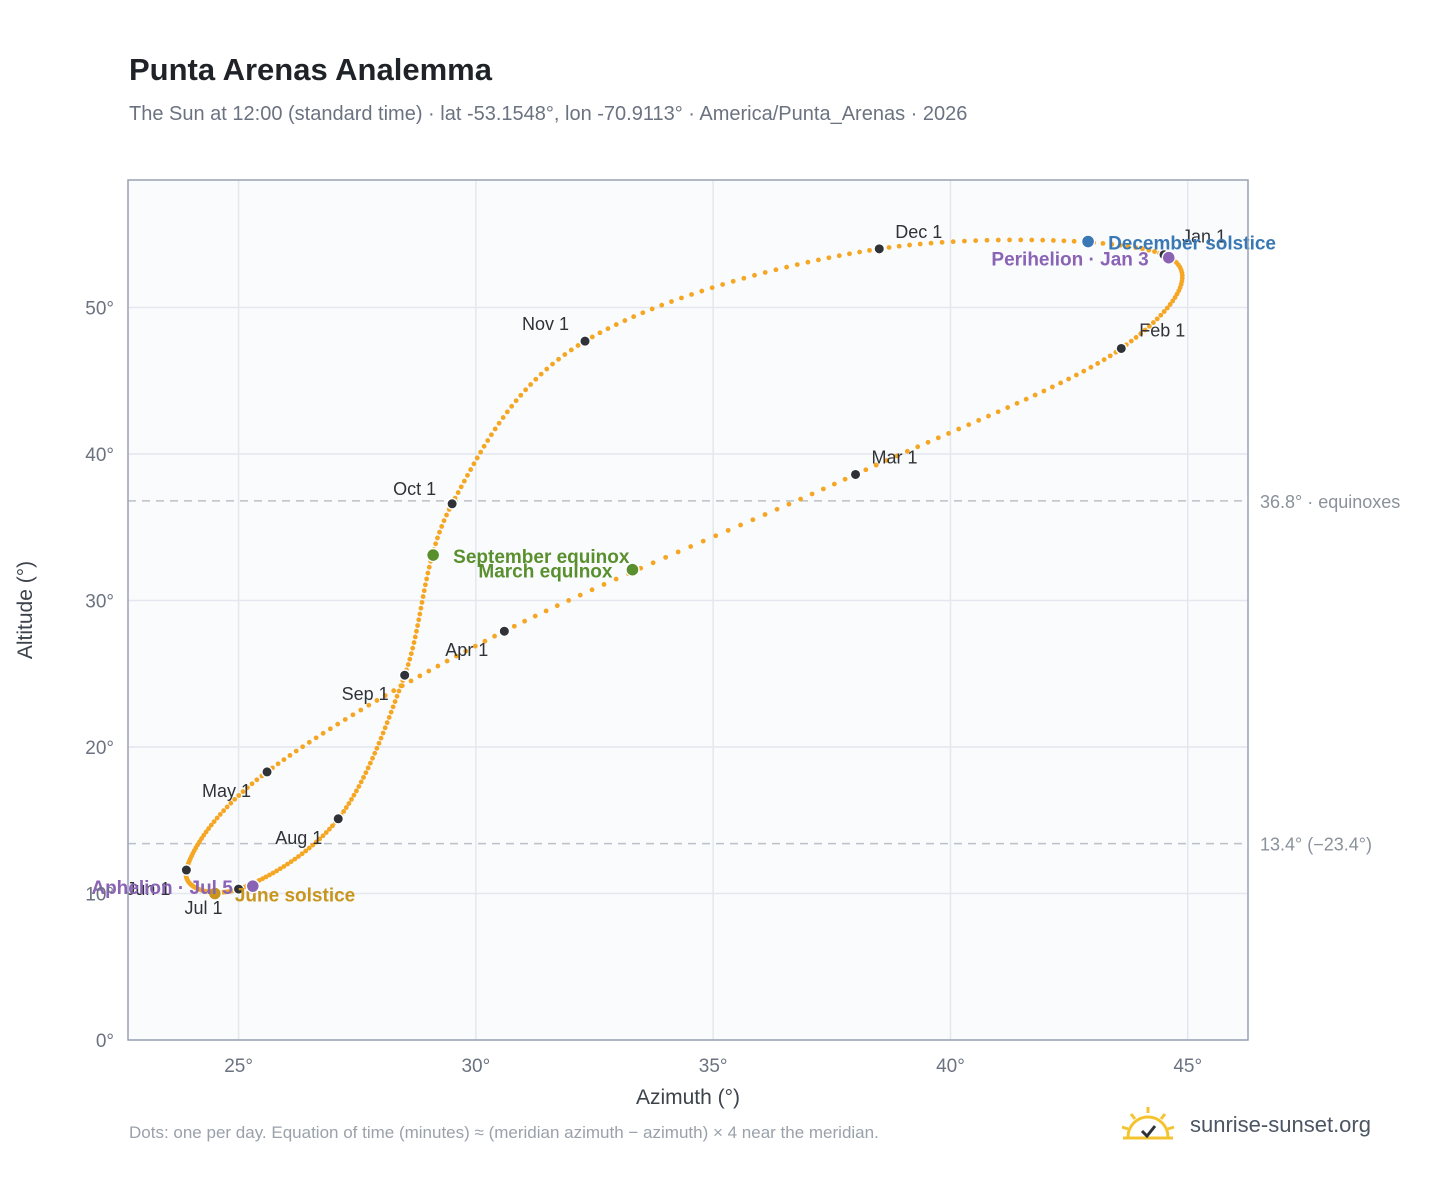 The width and height of the screenshot is (1448, 1188). I want to click on x-tick-label: 40°, so click(950, 1066).